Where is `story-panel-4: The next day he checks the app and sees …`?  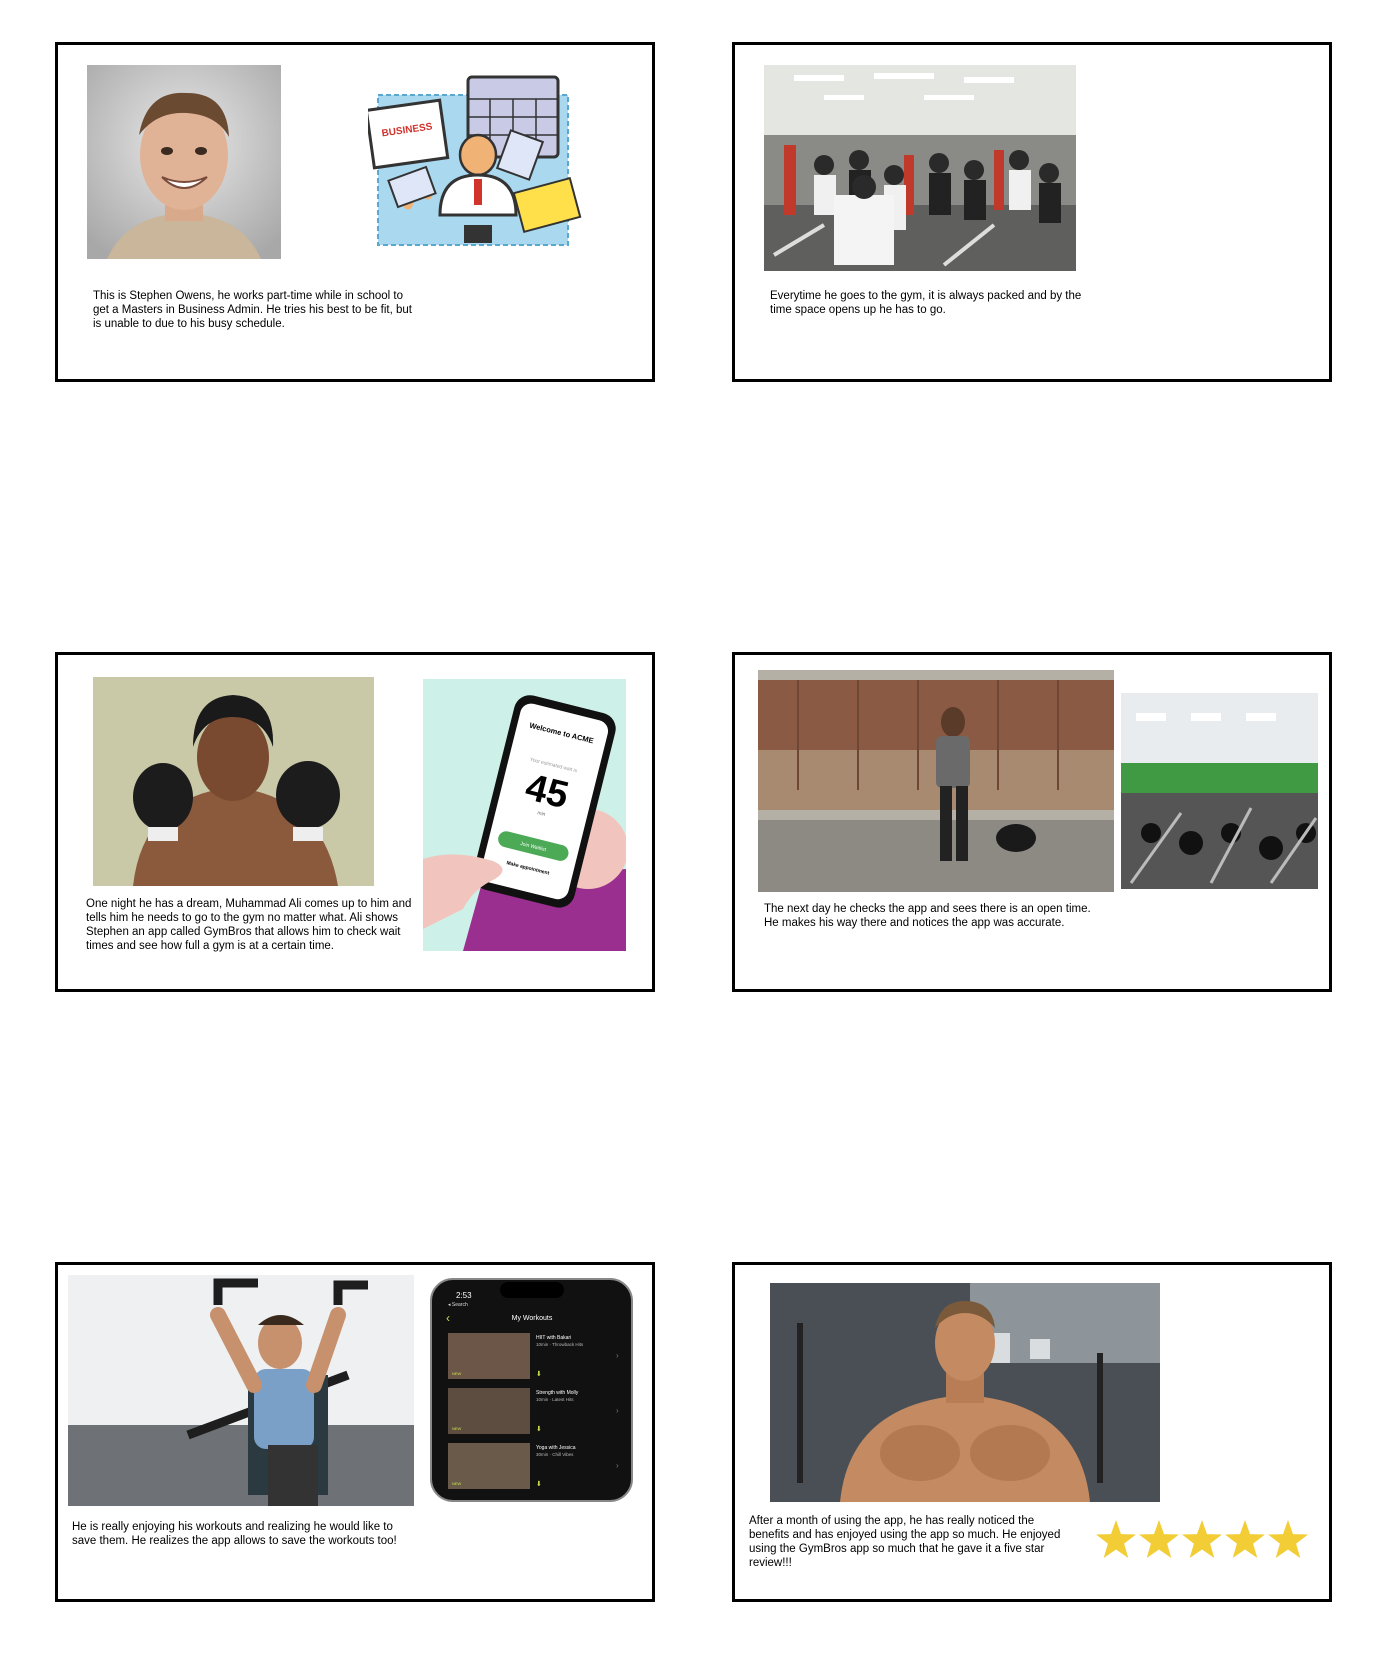
story-panel-4: The next day he checks the app and sees … is located at coordinates (1032, 822).